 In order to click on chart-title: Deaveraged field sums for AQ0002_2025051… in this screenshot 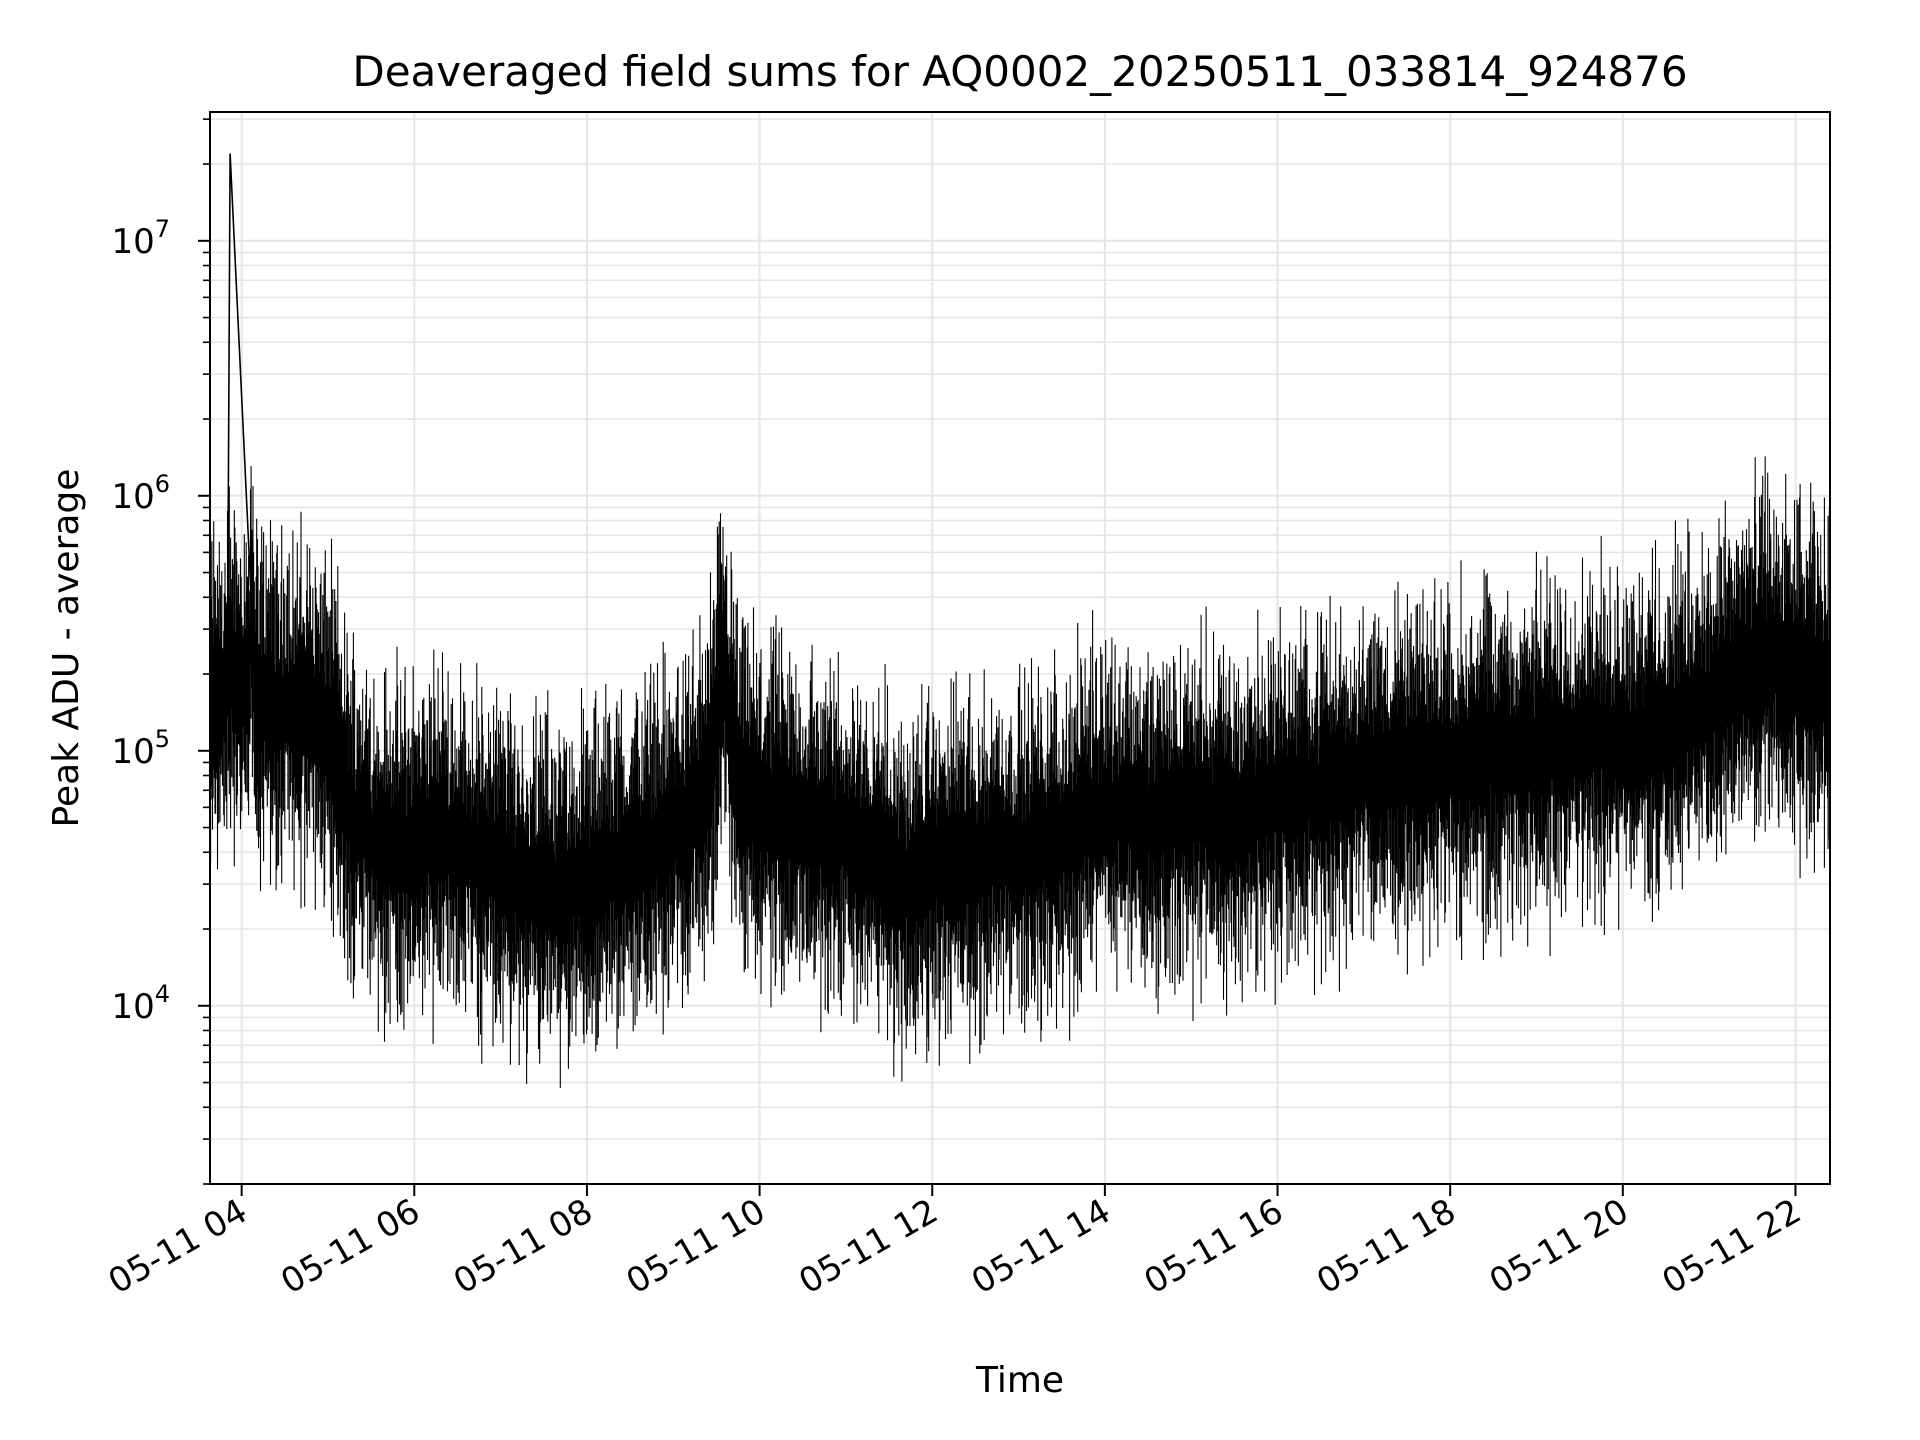, I will do `click(1019, 71)`.